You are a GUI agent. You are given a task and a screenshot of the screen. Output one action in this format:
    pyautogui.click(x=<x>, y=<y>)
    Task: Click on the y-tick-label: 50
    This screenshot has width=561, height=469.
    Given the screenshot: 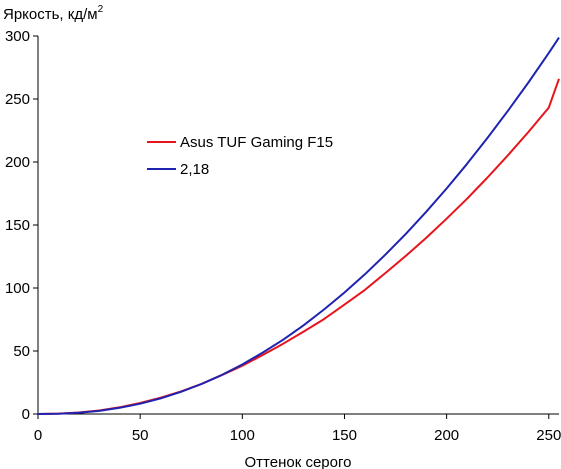 What is the action you would take?
    pyautogui.click(x=21, y=351)
    